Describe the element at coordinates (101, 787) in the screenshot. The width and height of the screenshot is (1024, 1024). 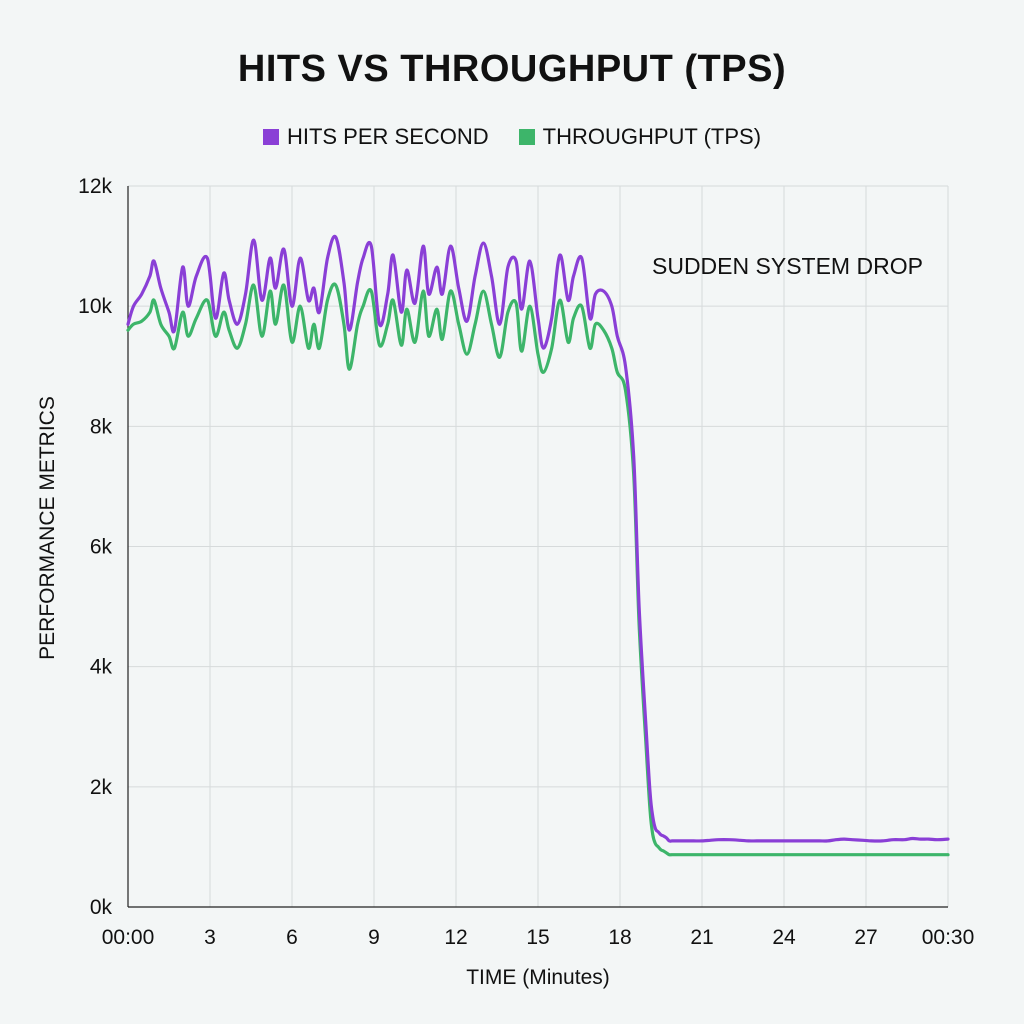
I see `y-tick-label: 2k` at that location.